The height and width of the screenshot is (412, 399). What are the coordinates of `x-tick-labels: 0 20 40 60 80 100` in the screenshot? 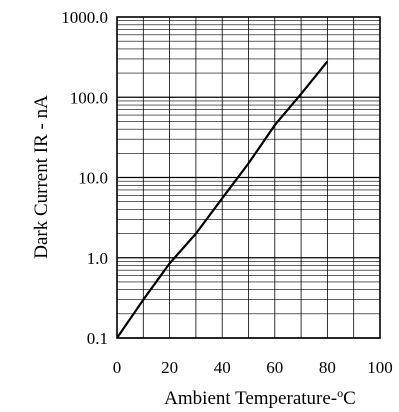 It's located at (253, 367).